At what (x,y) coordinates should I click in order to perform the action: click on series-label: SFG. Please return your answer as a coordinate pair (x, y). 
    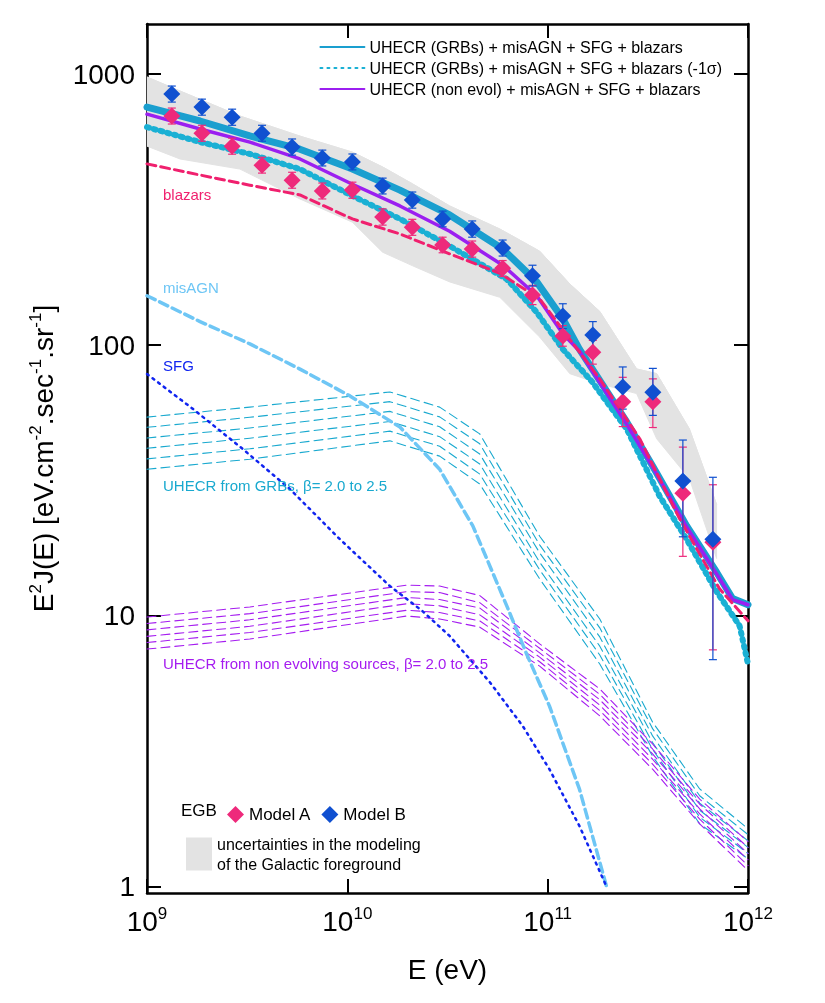
    Looking at the image, I should click on (178, 366).